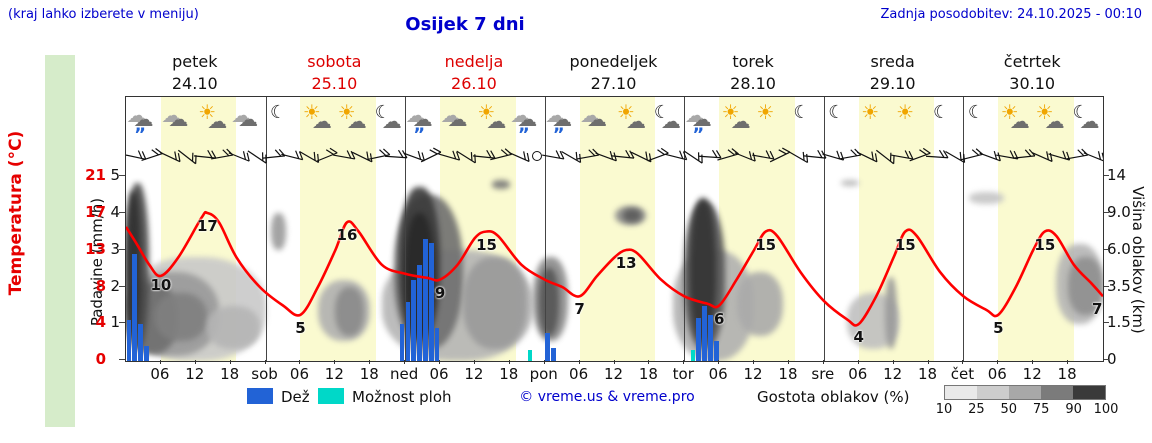 This screenshot has height=443, width=1152. Describe the element at coordinates (944, 409) in the screenshot. I see `cloud-density-scale-label: 10` at that location.